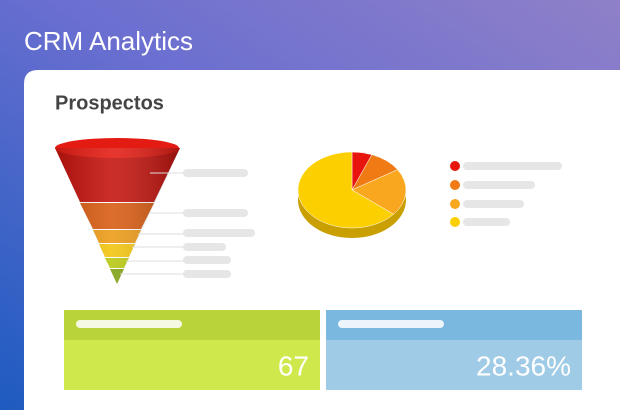 Image resolution: width=620 pixels, height=410 pixels. What do you see at coordinates (506, 194) in the screenshot?
I see `pie-legend` at bounding box center [506, 194].